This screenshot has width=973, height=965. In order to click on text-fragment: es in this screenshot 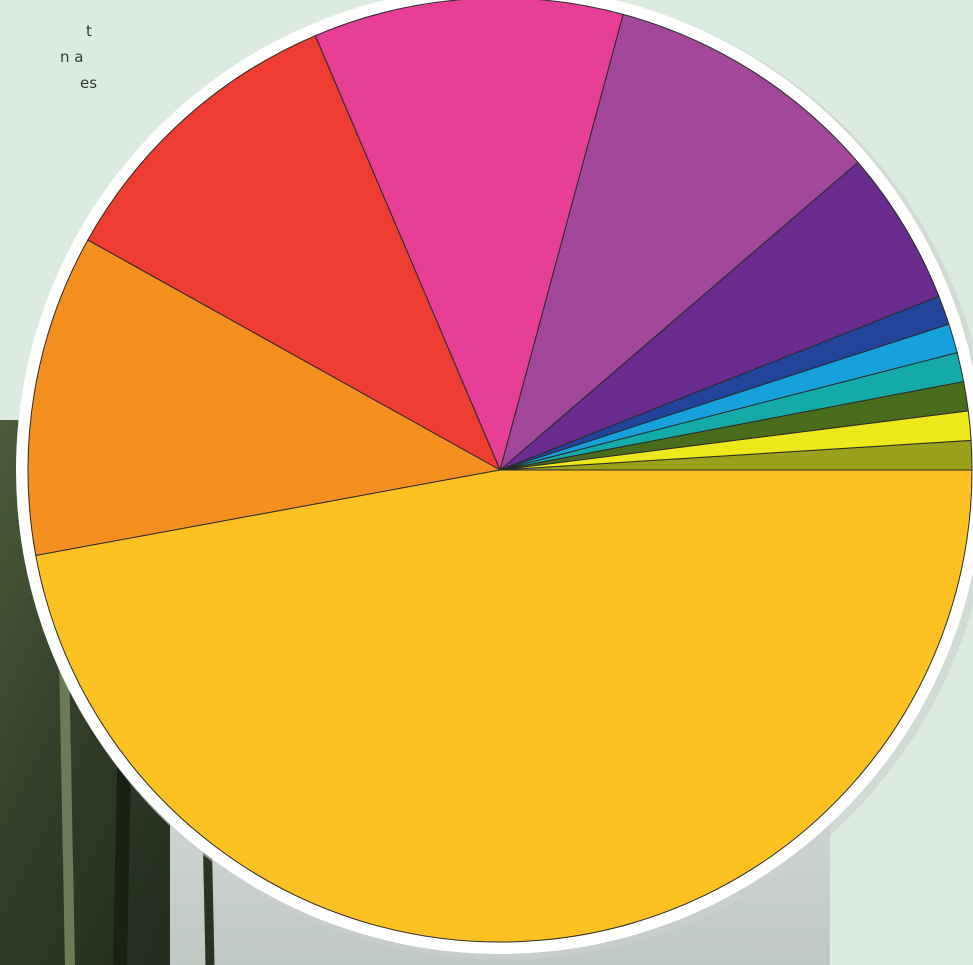, I will do `click(88, 83)`.